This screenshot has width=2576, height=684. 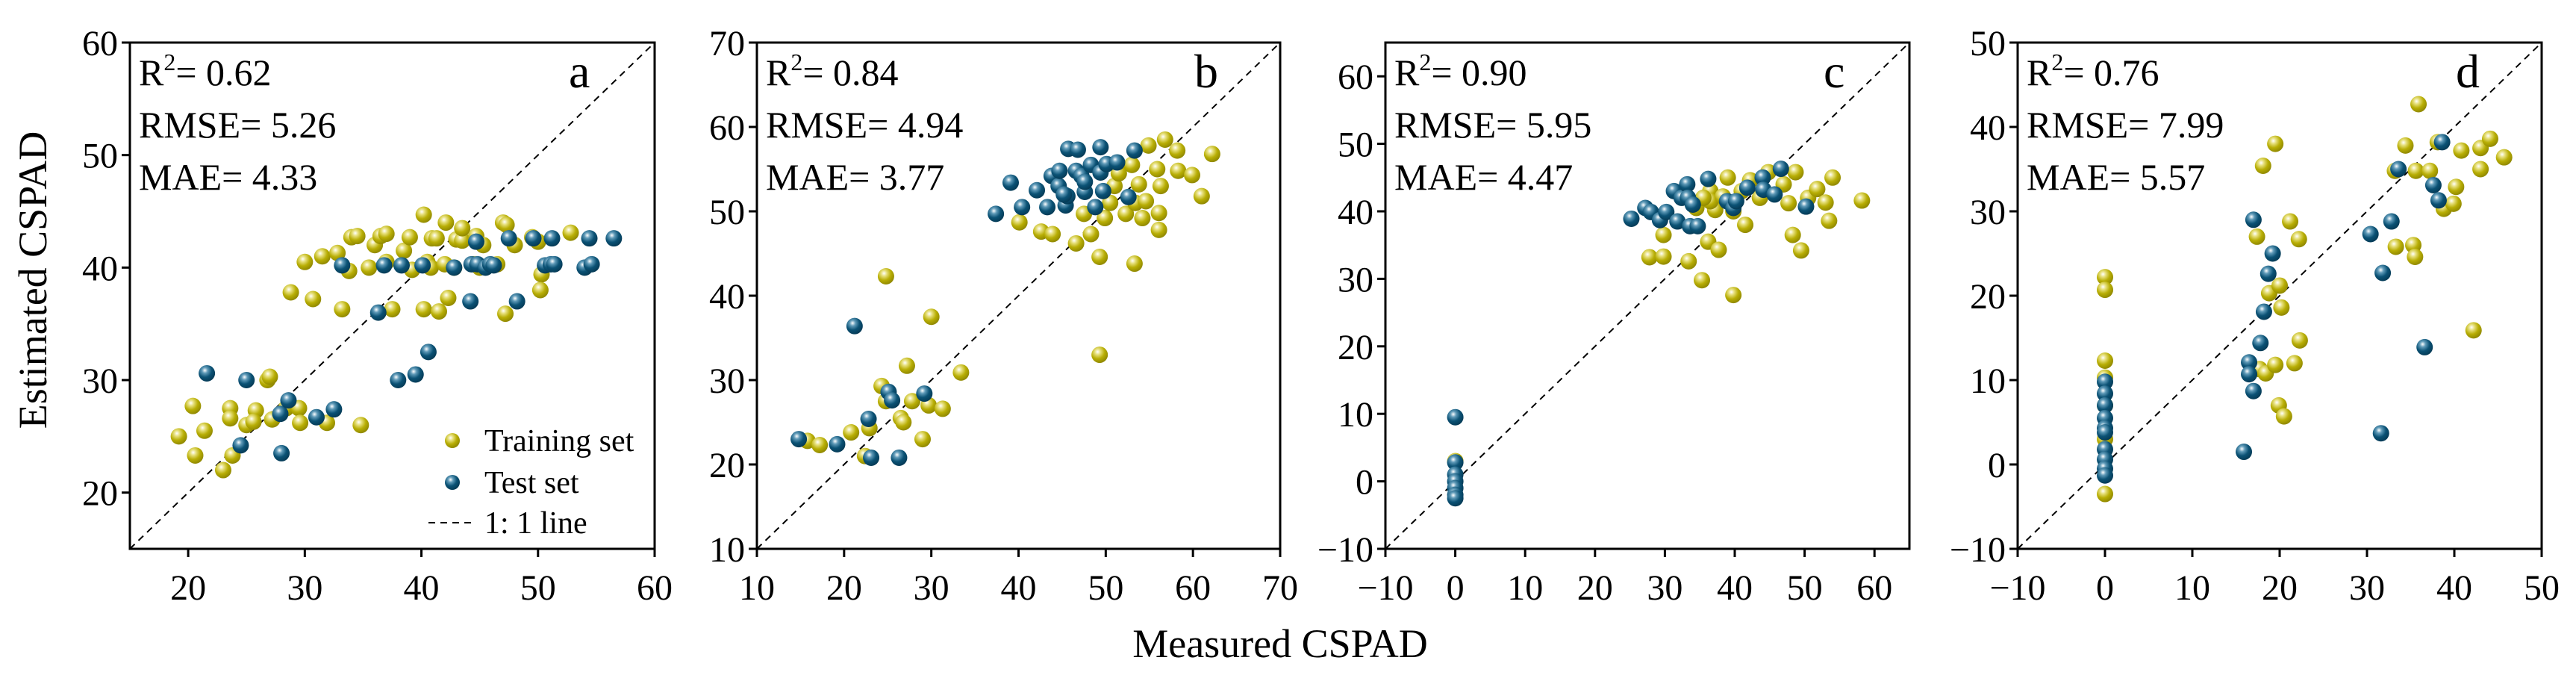 What do you see at coordinates (727, 128) in the screenshot?
I see `y-tick-label: 60` at bounding box center [727, 128].